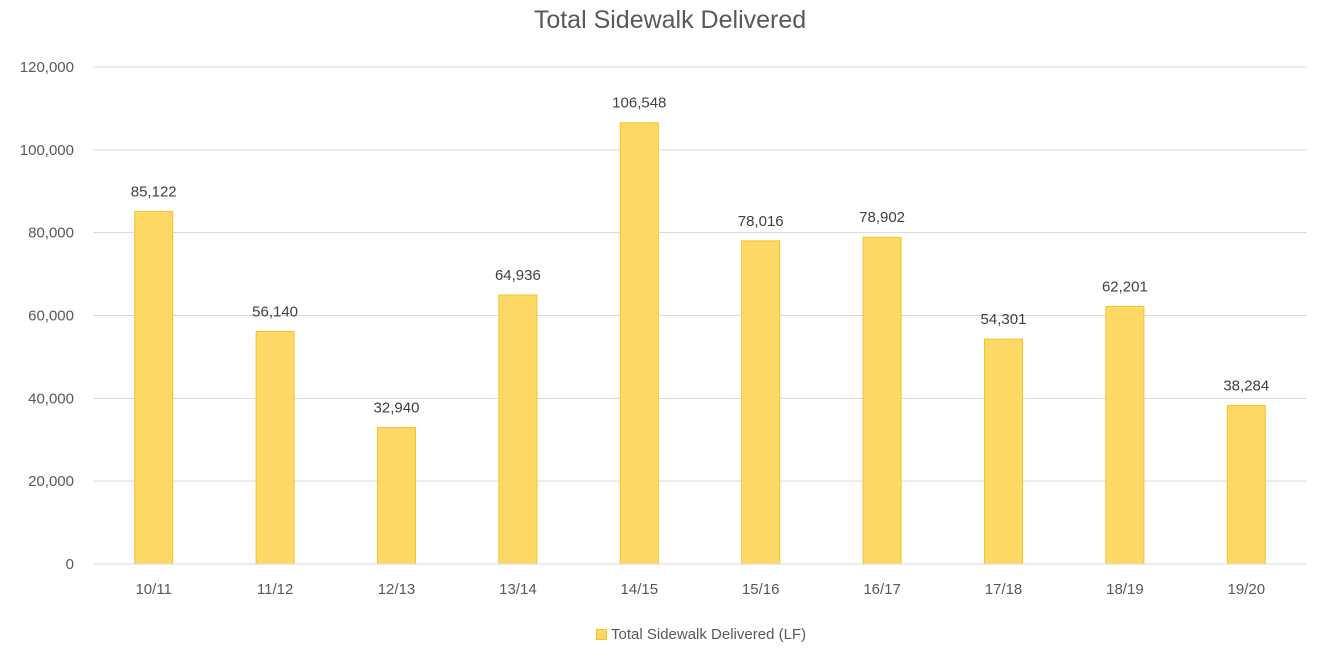 This screenshot has width=1322, height=671. Describe the element at coordinates (47, 150) in the screenshot. I see `y-tick-label: 100,000` at that location.